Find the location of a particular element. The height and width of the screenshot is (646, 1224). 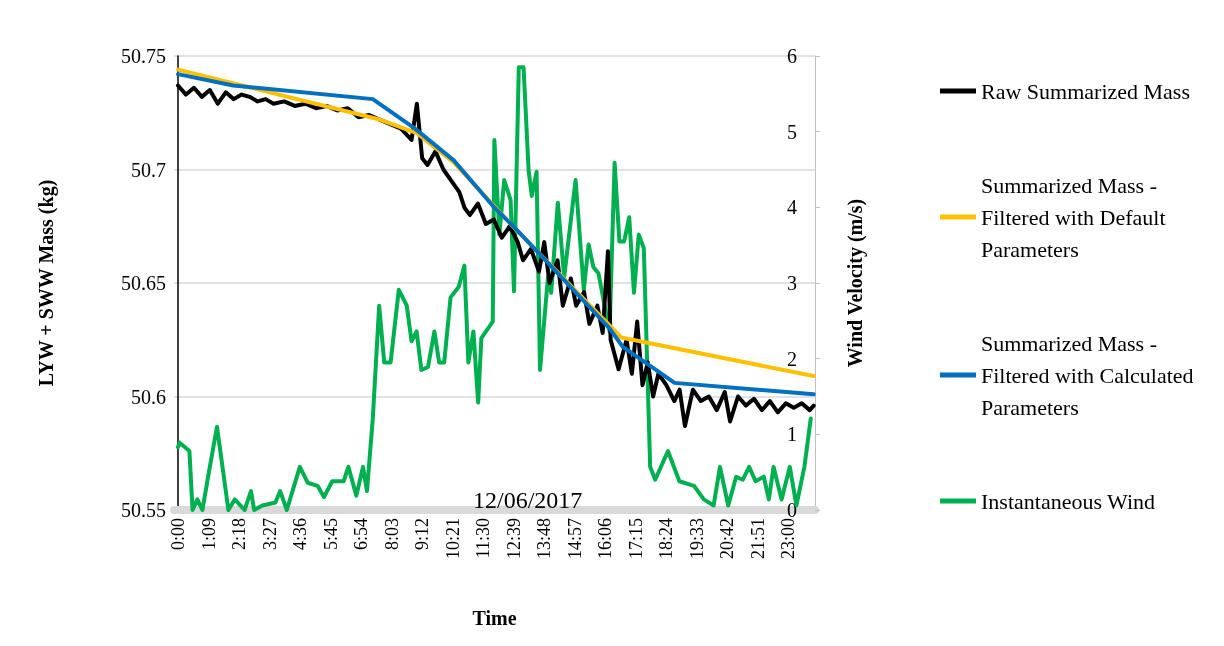

x-tick-label: 2:18 is located at coordinates (239, 534).